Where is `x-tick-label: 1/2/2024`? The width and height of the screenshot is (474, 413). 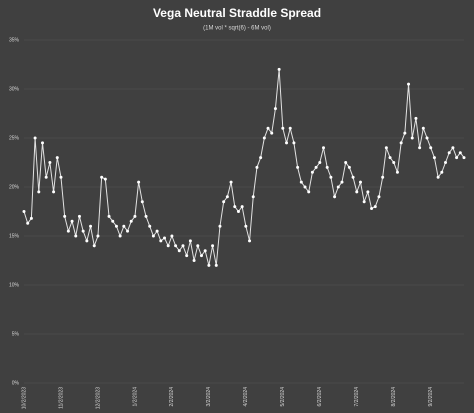
x-tick-label: 1/2/2024 is located at coordinates (135, 397).